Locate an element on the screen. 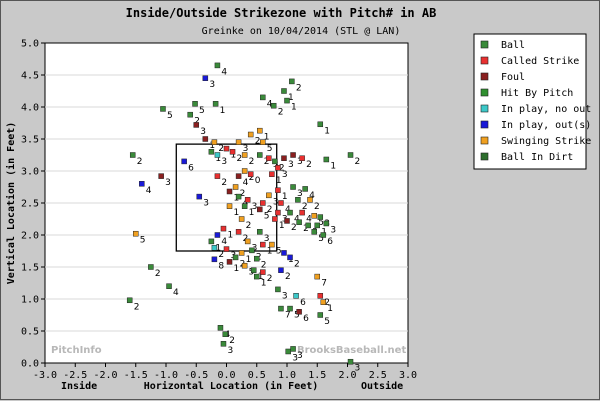 The width and height of the screenshot is (600, 401). y-tick-label: 3.5 is located at coordinates (30, 140).